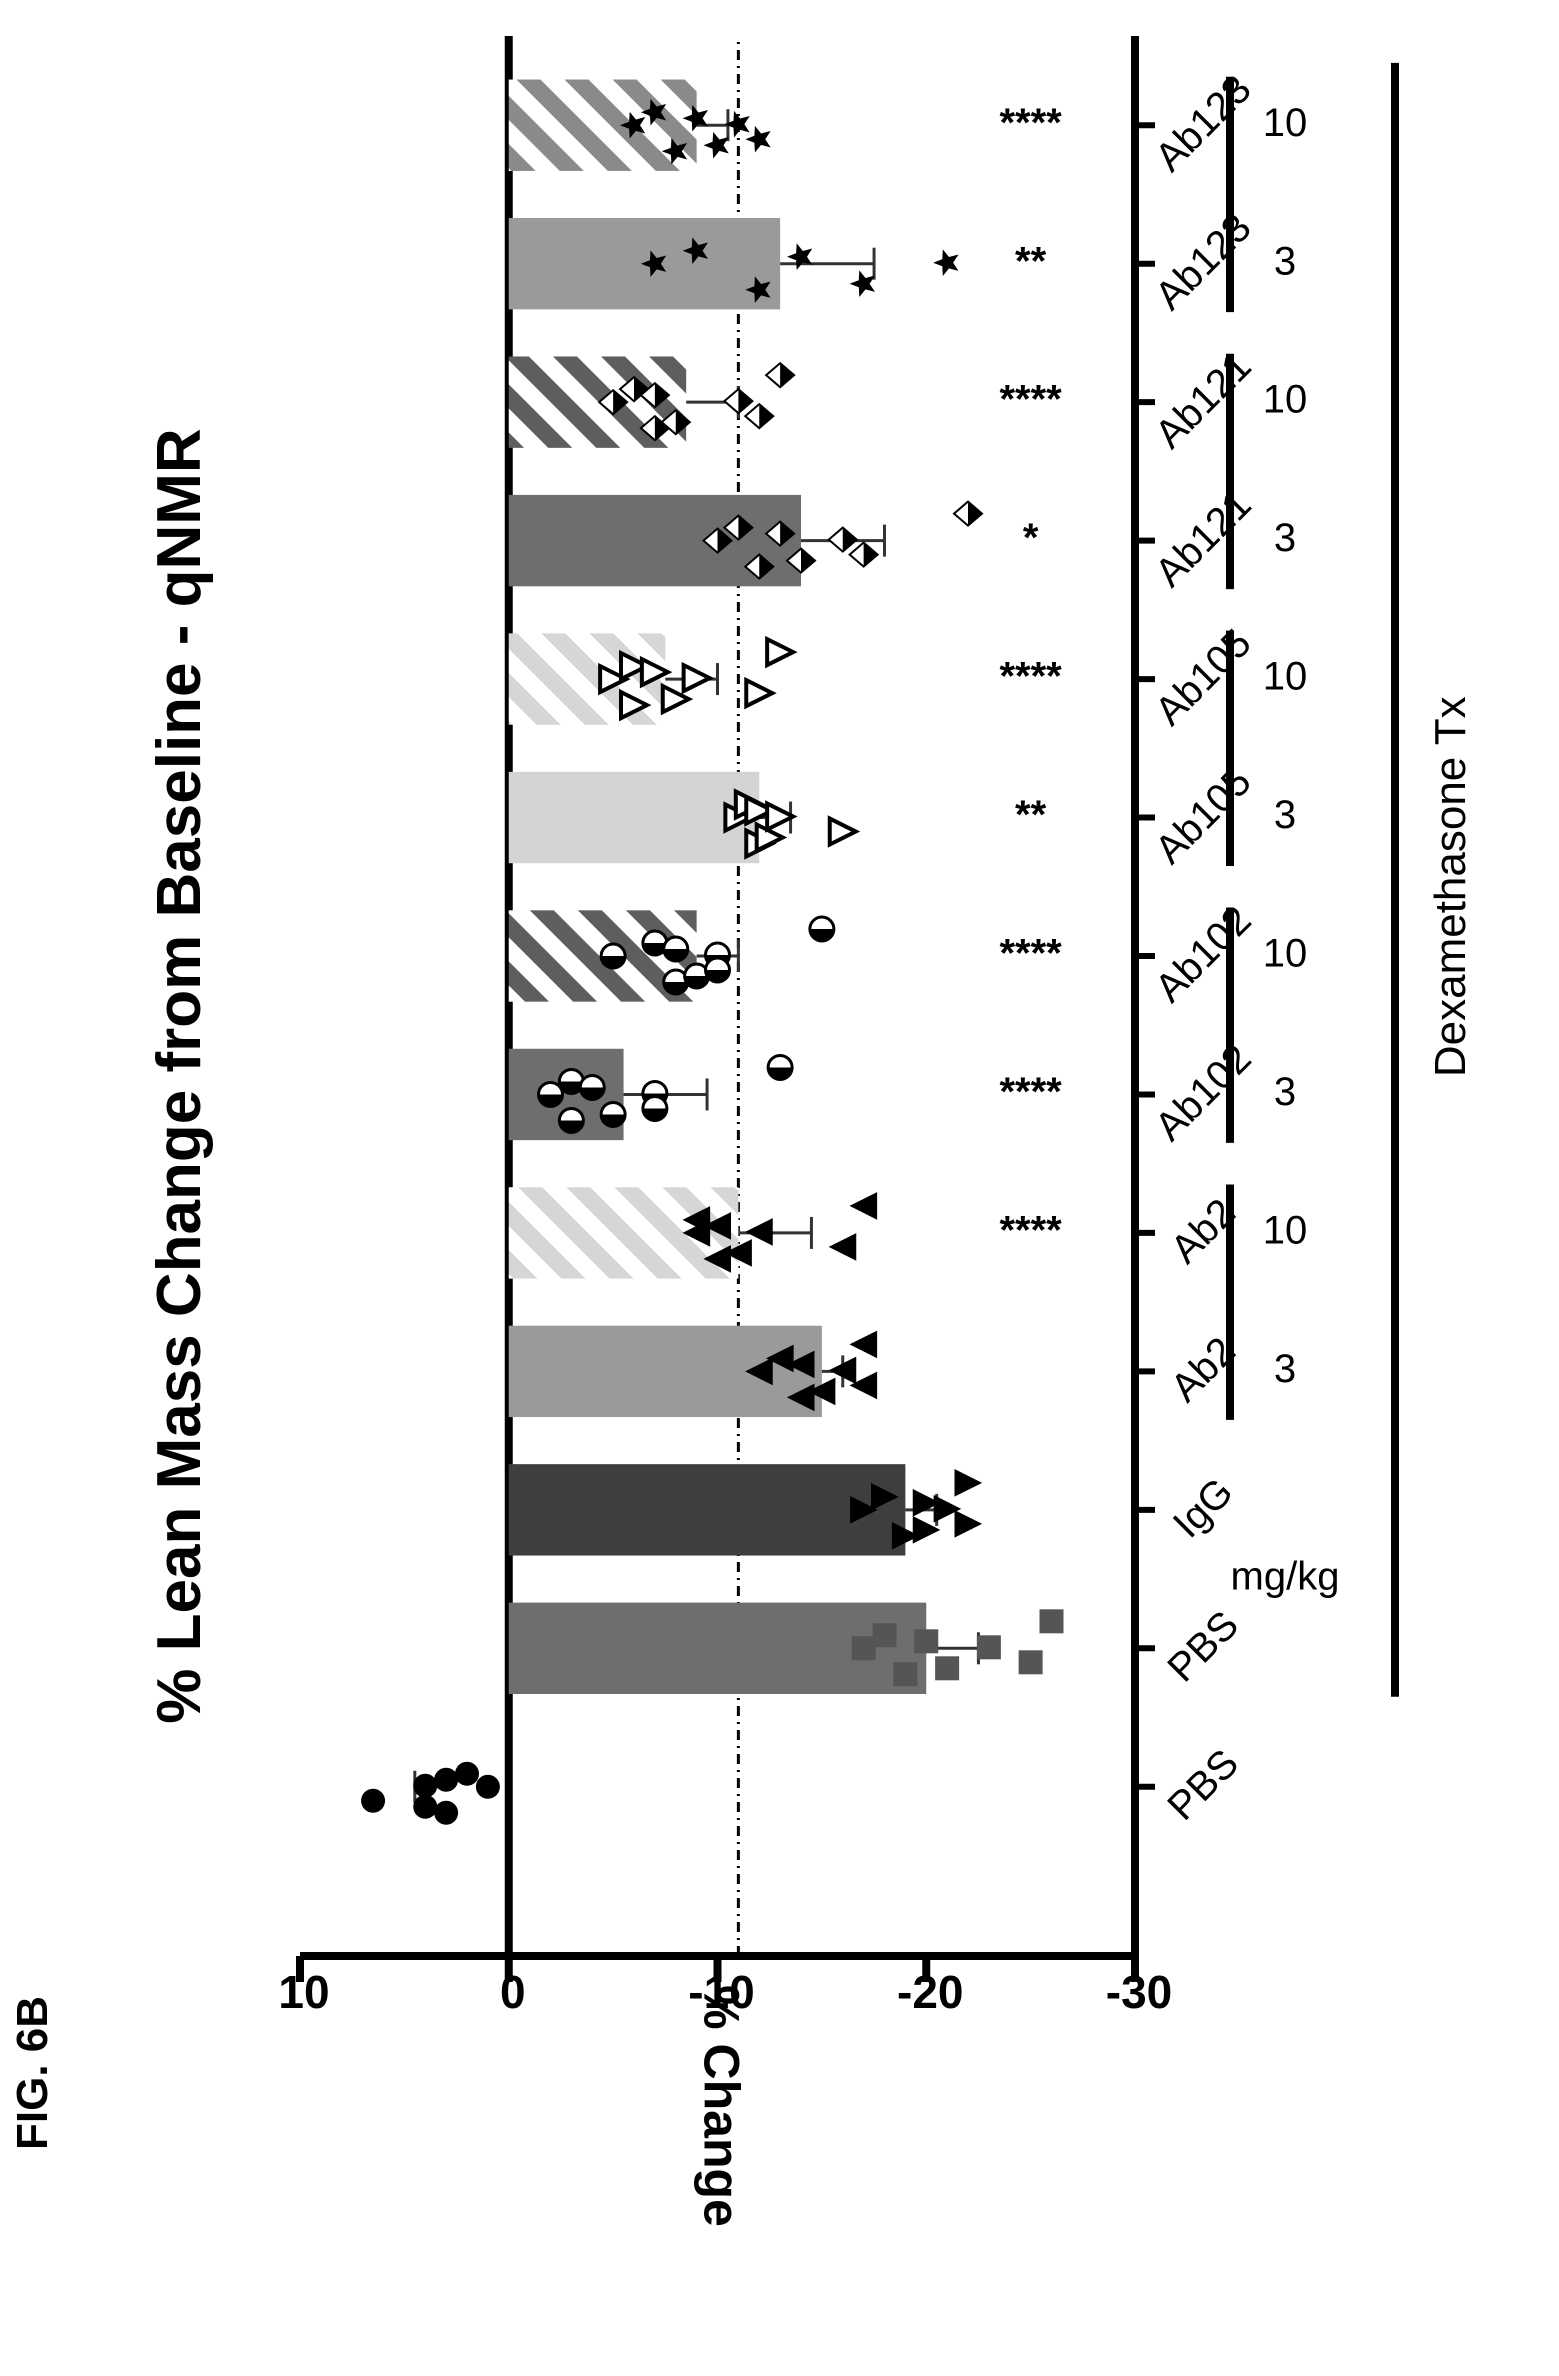 Image resolution: width=1559 pixels, height=2376 pixels. I want to click on category-label: Ab105, so click(1203, 677).